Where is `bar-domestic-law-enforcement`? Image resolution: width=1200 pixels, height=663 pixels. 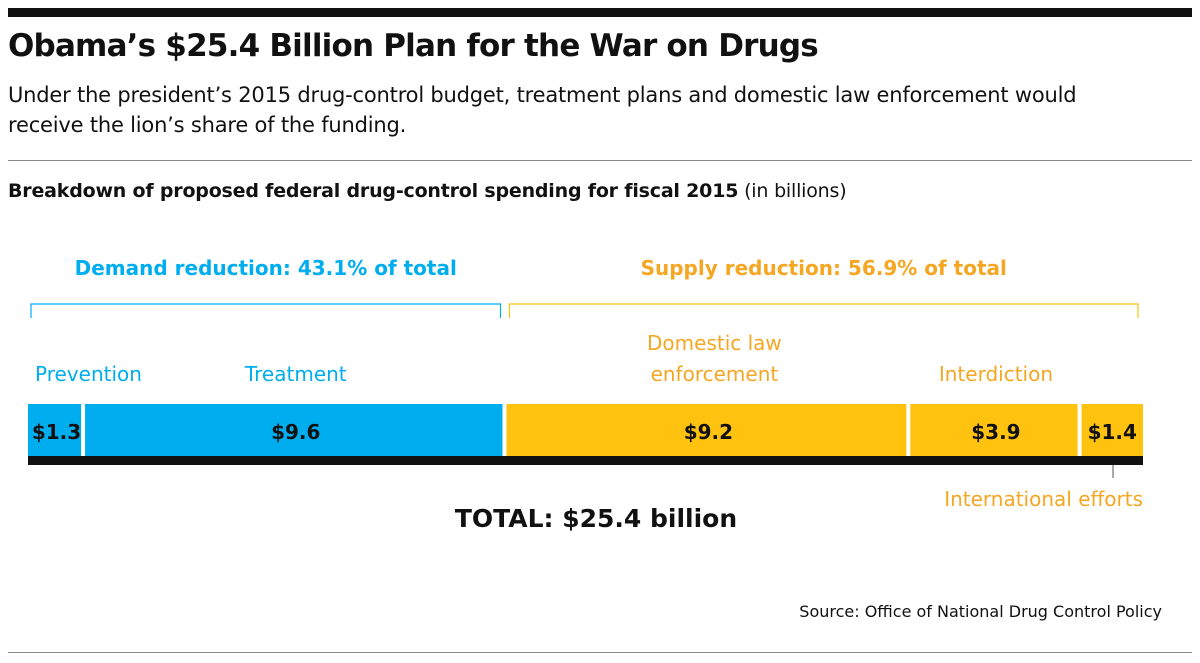 bar-domestic-law-enforcement is located at coordinates (706, 430).